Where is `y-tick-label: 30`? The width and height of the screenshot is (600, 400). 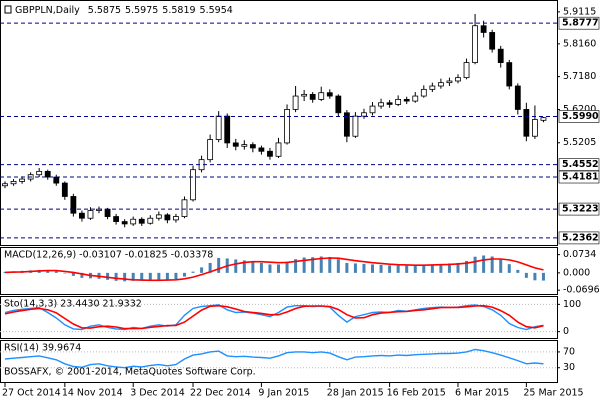 y-tick-label: 30 is located at coordinates (569, 367).